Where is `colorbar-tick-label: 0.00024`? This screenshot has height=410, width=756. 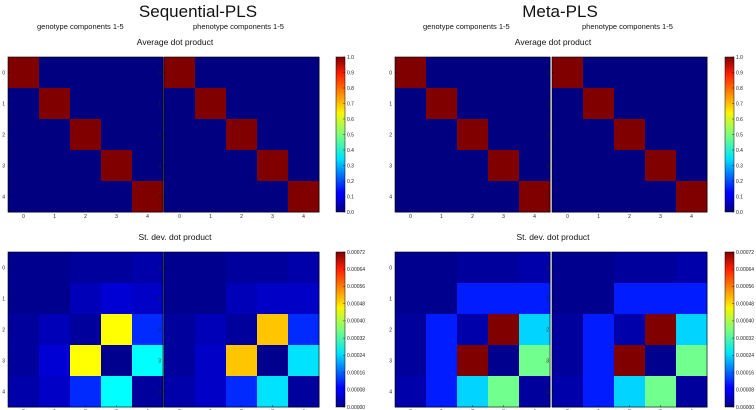 colorbar-tick-label: 0.00024 is located at coordinates (356, 356).